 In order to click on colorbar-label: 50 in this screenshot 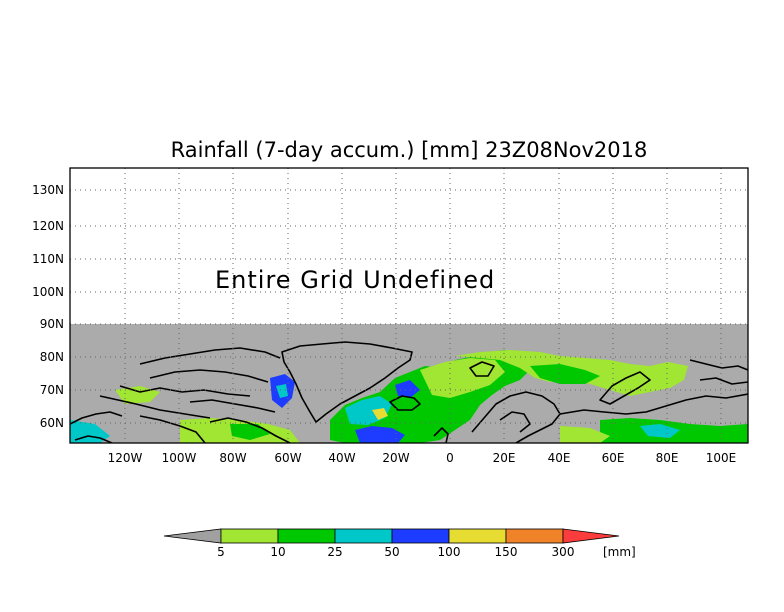, I will do `click(391, 552)`.